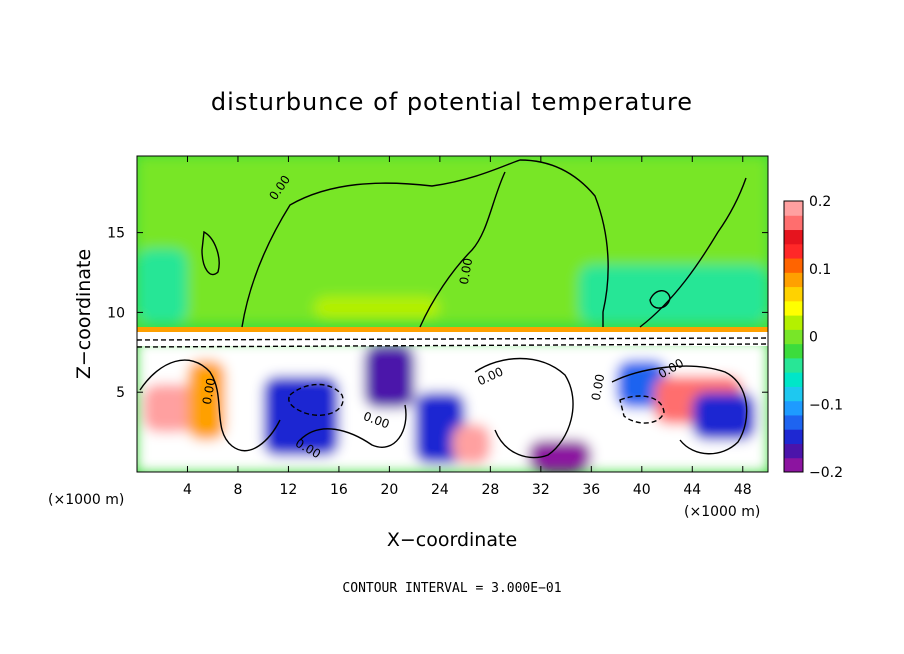 The image size is (904, 654). Describe the element at coordinates (826, 473) in the screenshot. I see `colorbar-tick-label-4: −0.2` at that location.